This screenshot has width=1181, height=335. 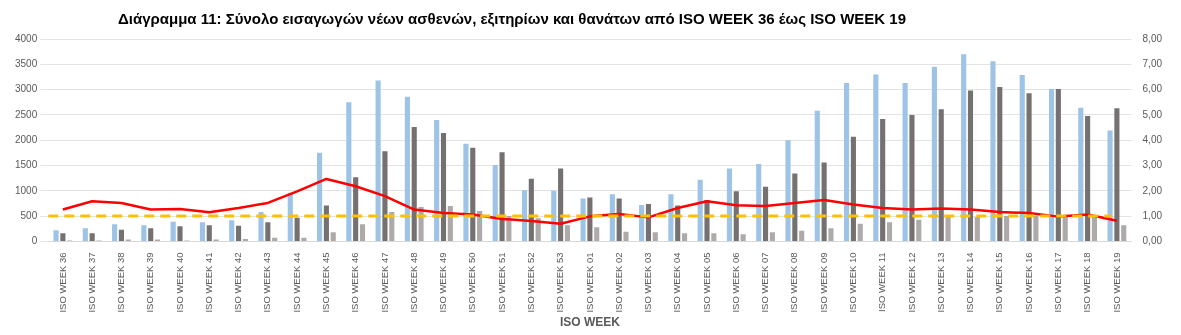 What do you see at coordinates (34, 241) in the screenshot?
I see `y-tick-label: 0` at bounding box center [34, 241].